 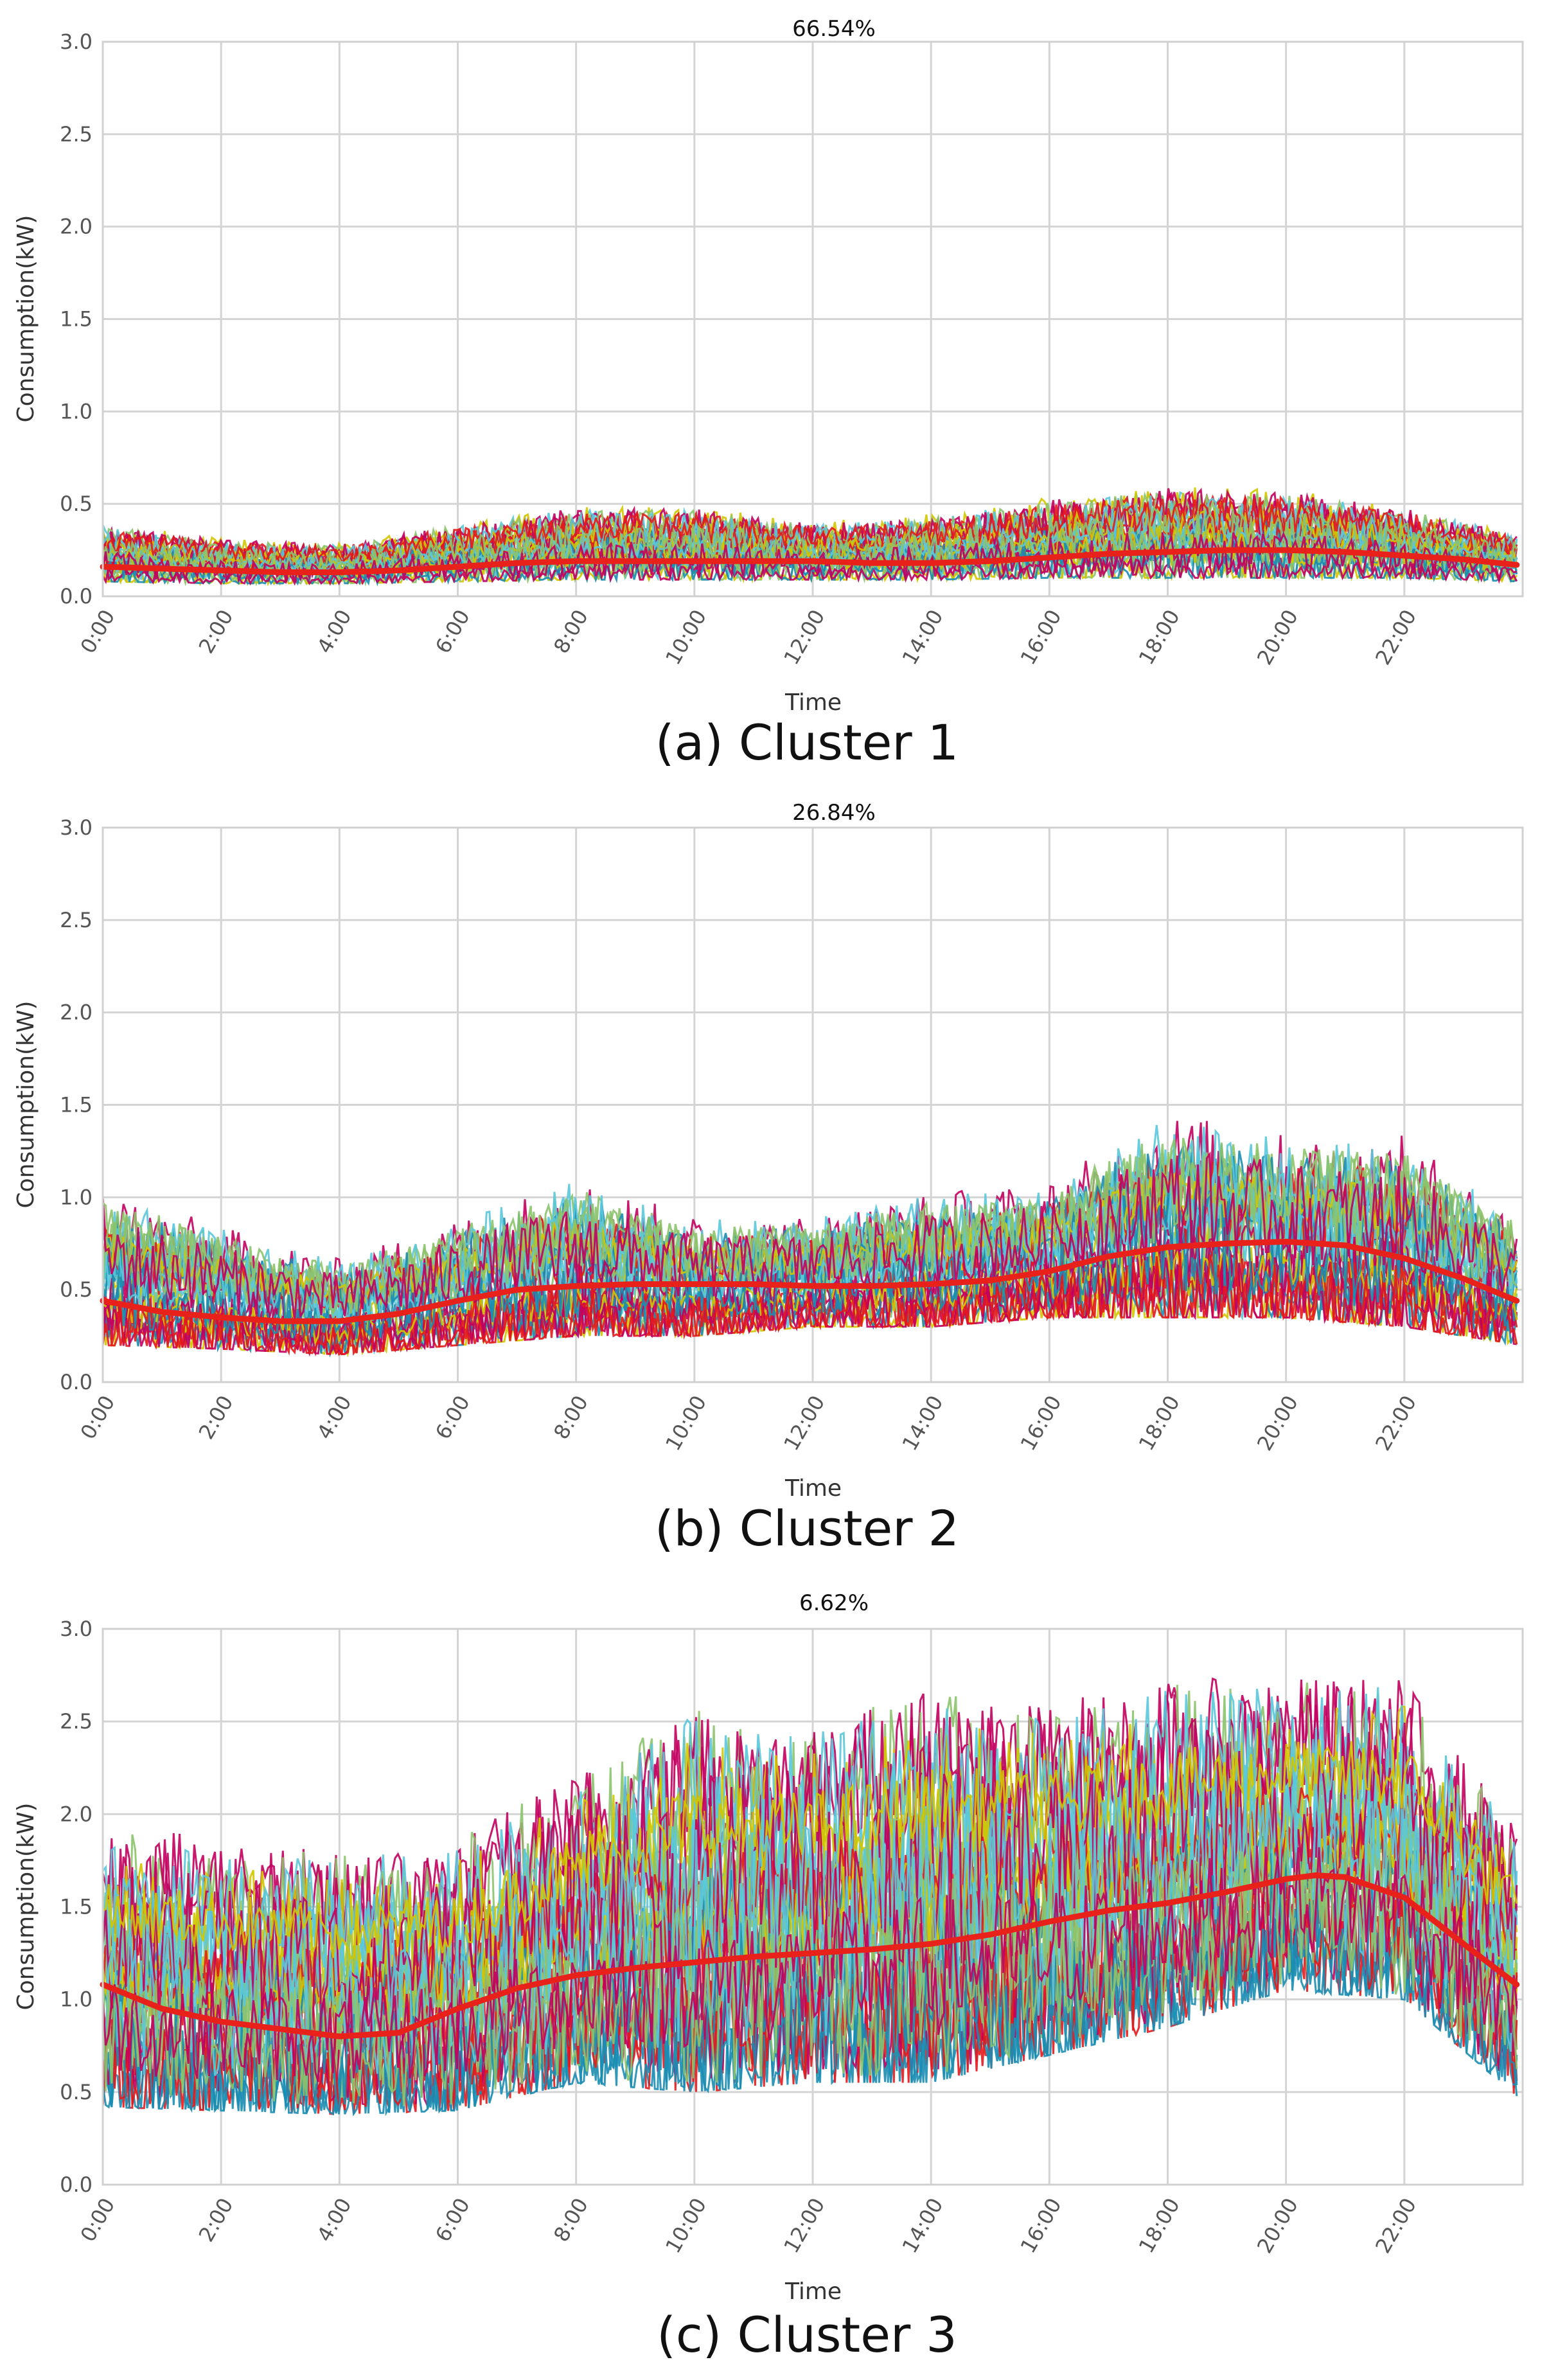 What do you see at coordinates (807, 2334) in the screenshot?
I see `panel-caption: (c) Cluster 3` at bounding box center [807, 2334].